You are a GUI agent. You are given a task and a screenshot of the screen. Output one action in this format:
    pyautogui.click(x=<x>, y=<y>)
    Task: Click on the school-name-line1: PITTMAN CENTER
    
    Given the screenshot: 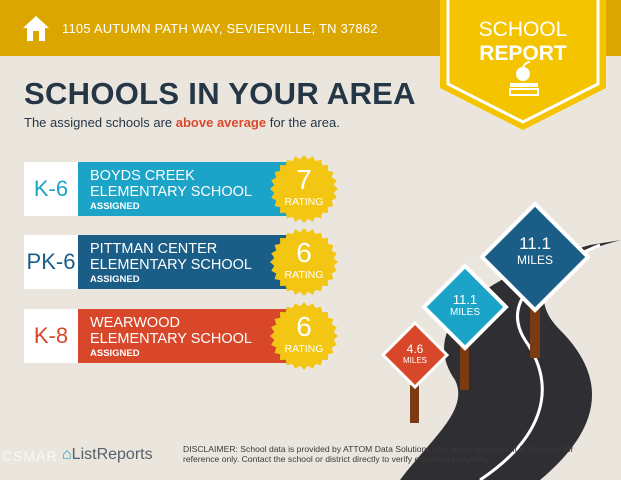 What is the action you would take?
    pyautogui.click(x=154, y=249)
    